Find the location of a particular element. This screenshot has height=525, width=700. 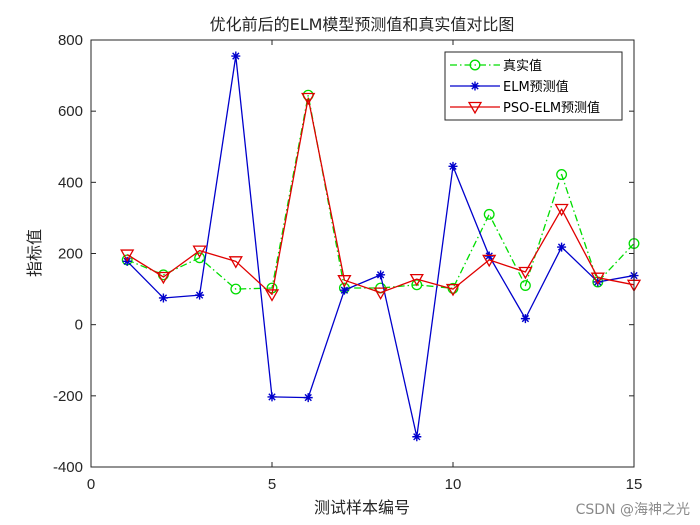

legend-entry-3: PSO-ELM预测值 is located at coordinates (525, 108).